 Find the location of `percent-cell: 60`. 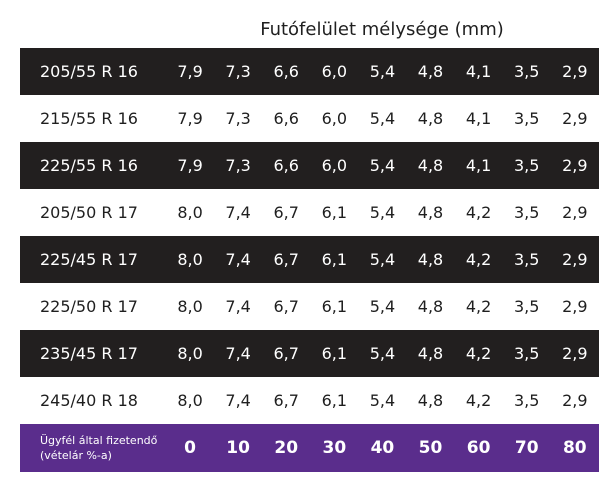

percent-cell: 60 is located at coordinates (478, 448).